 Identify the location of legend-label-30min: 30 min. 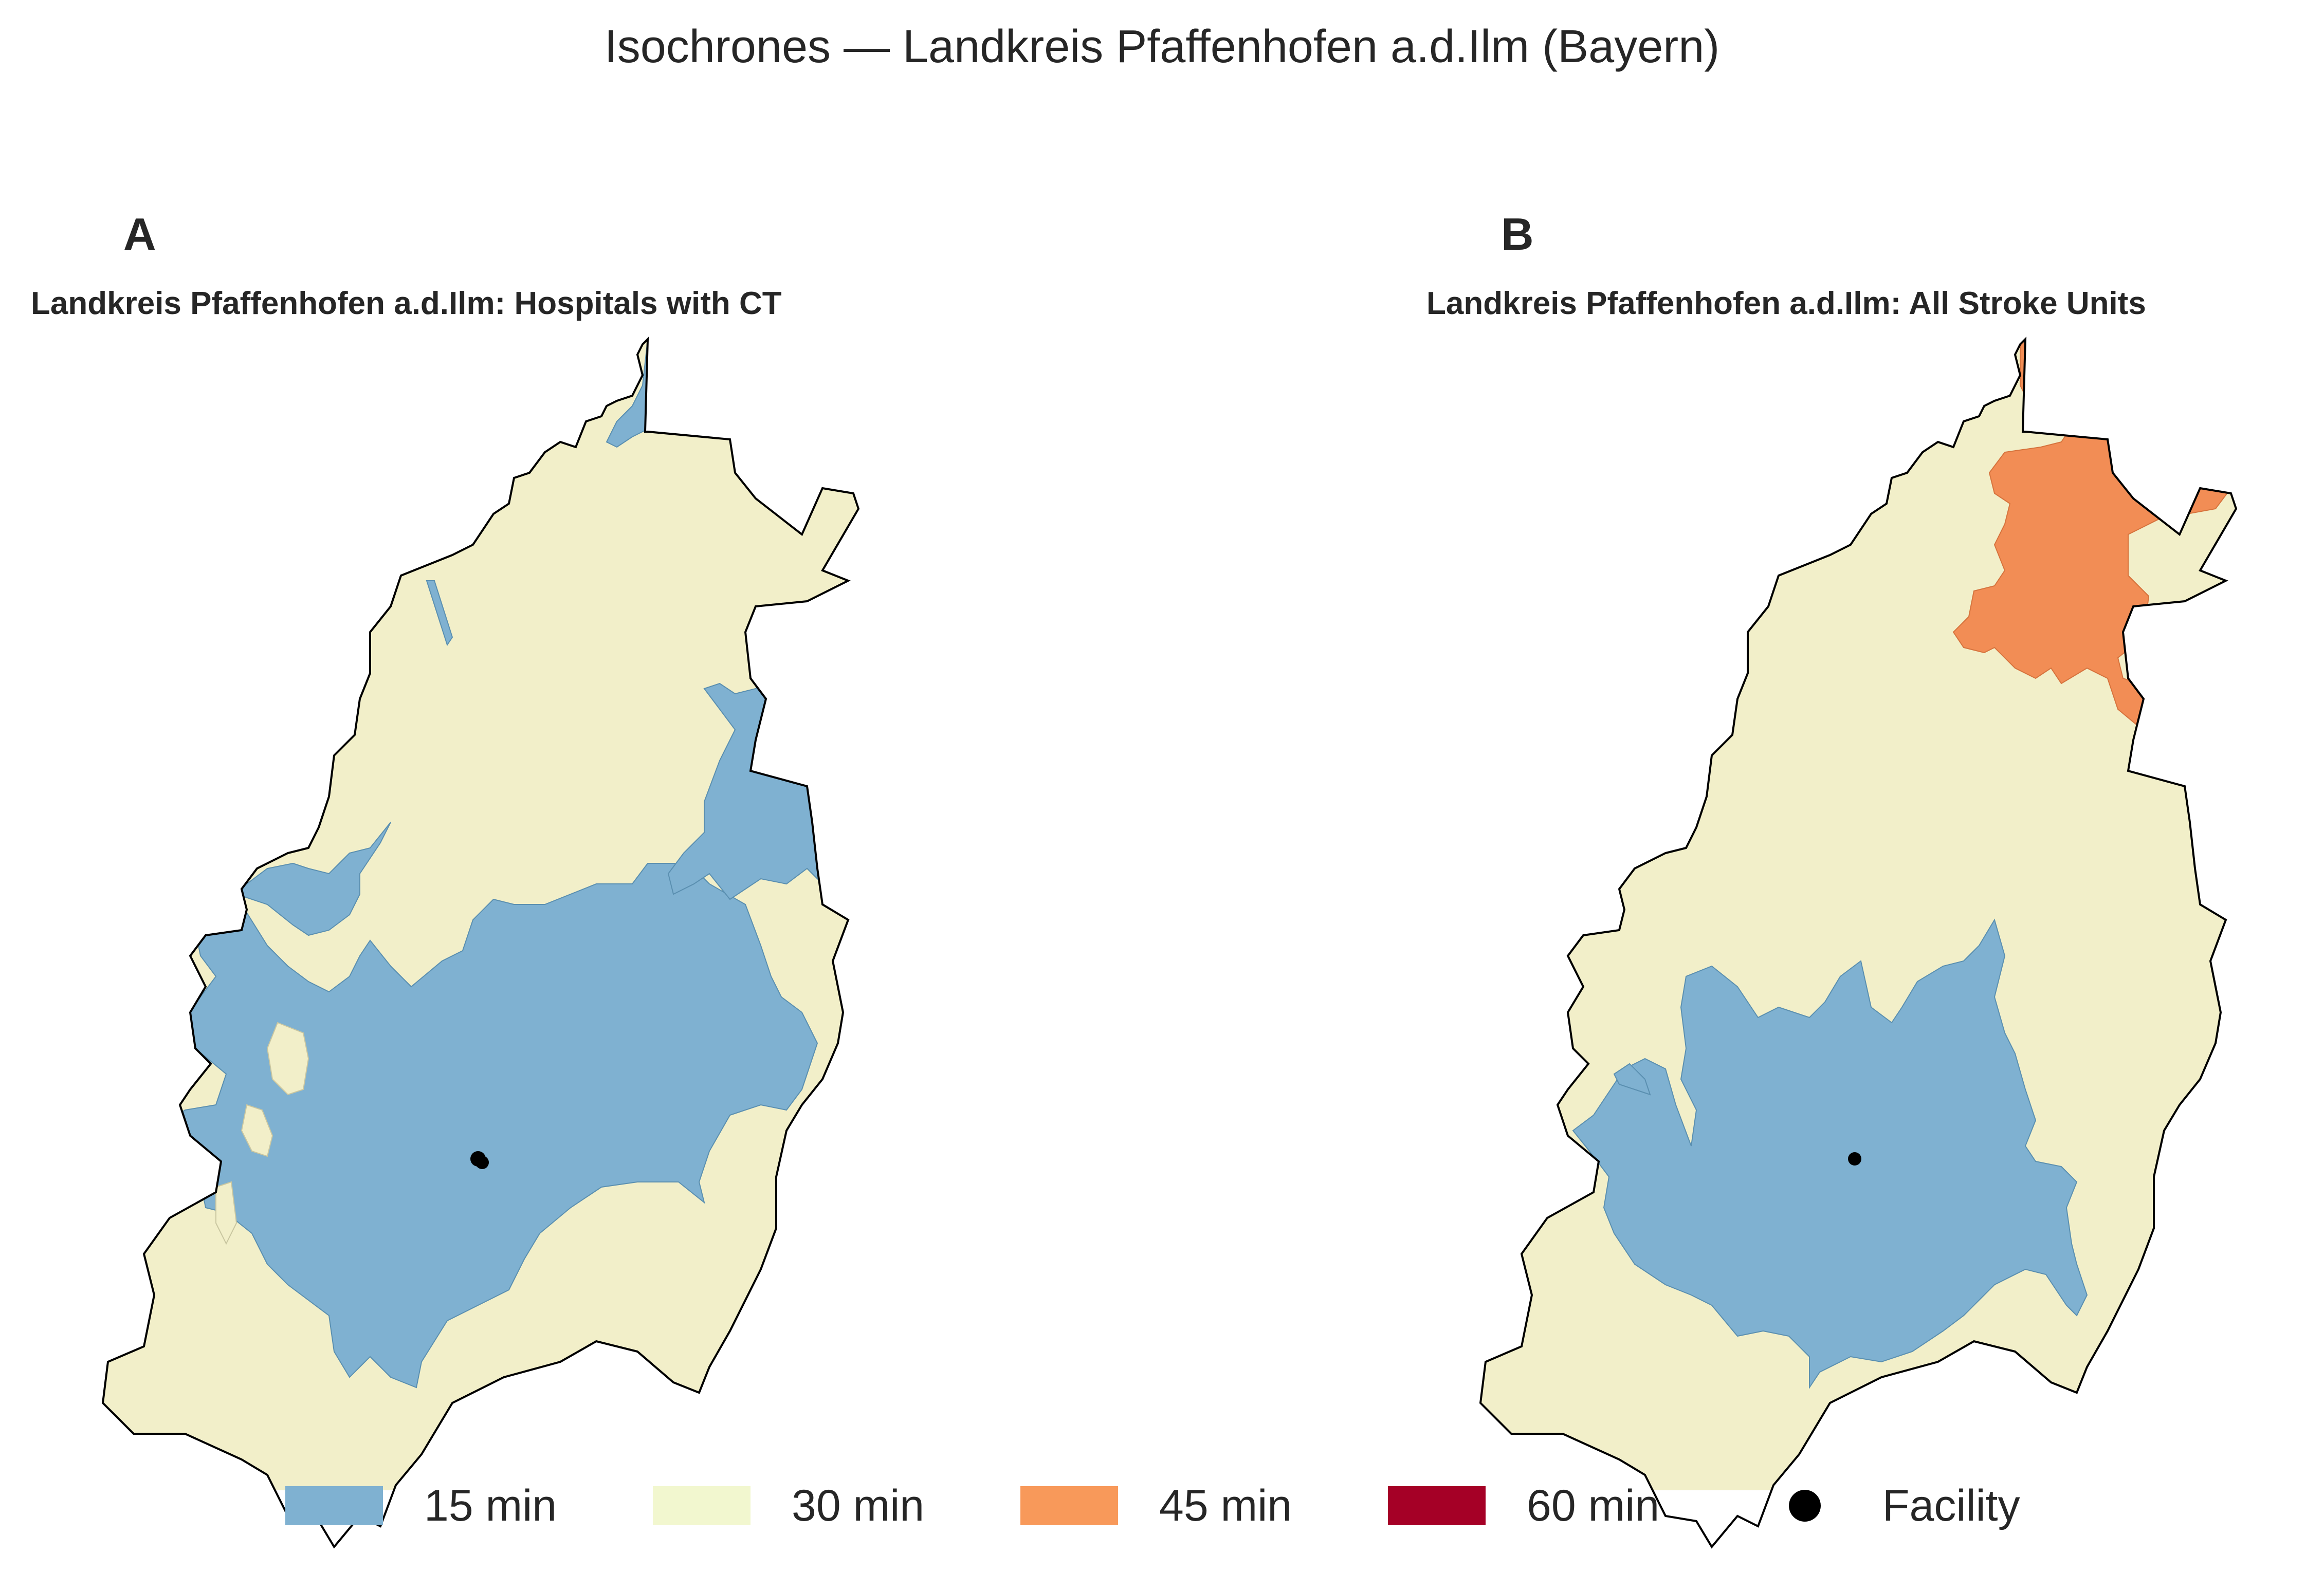
(858, 1505).